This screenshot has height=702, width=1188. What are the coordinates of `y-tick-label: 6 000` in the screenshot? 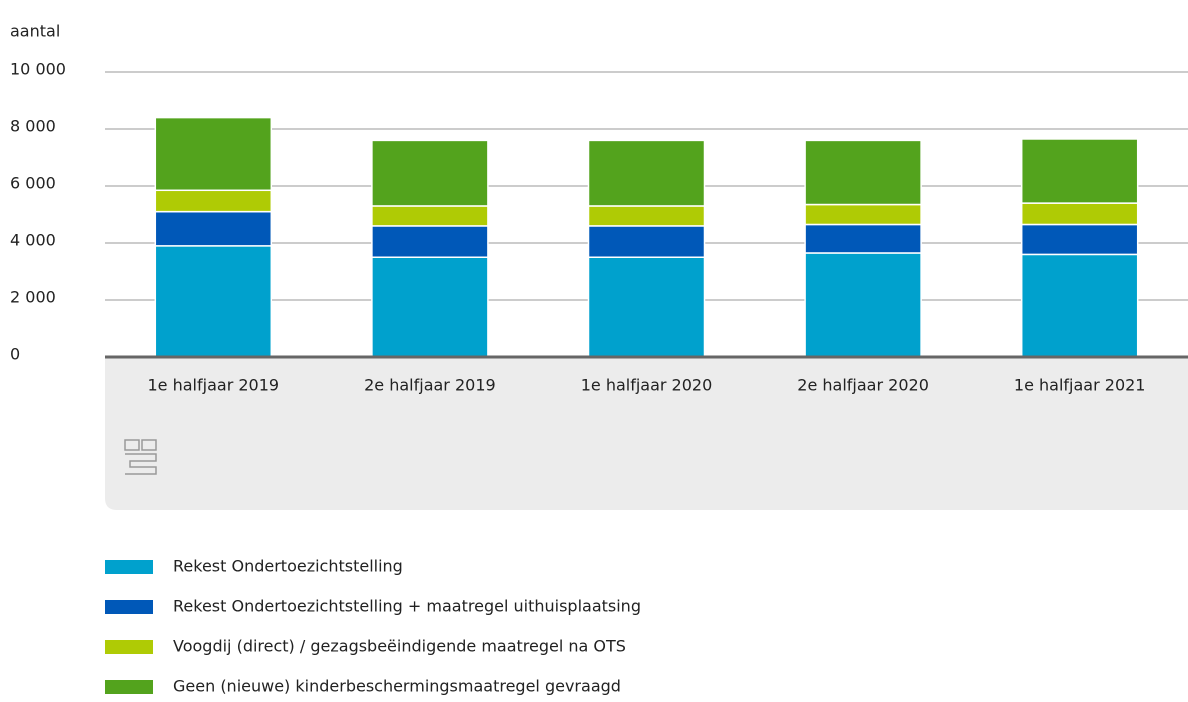 It's located at (33, 183).